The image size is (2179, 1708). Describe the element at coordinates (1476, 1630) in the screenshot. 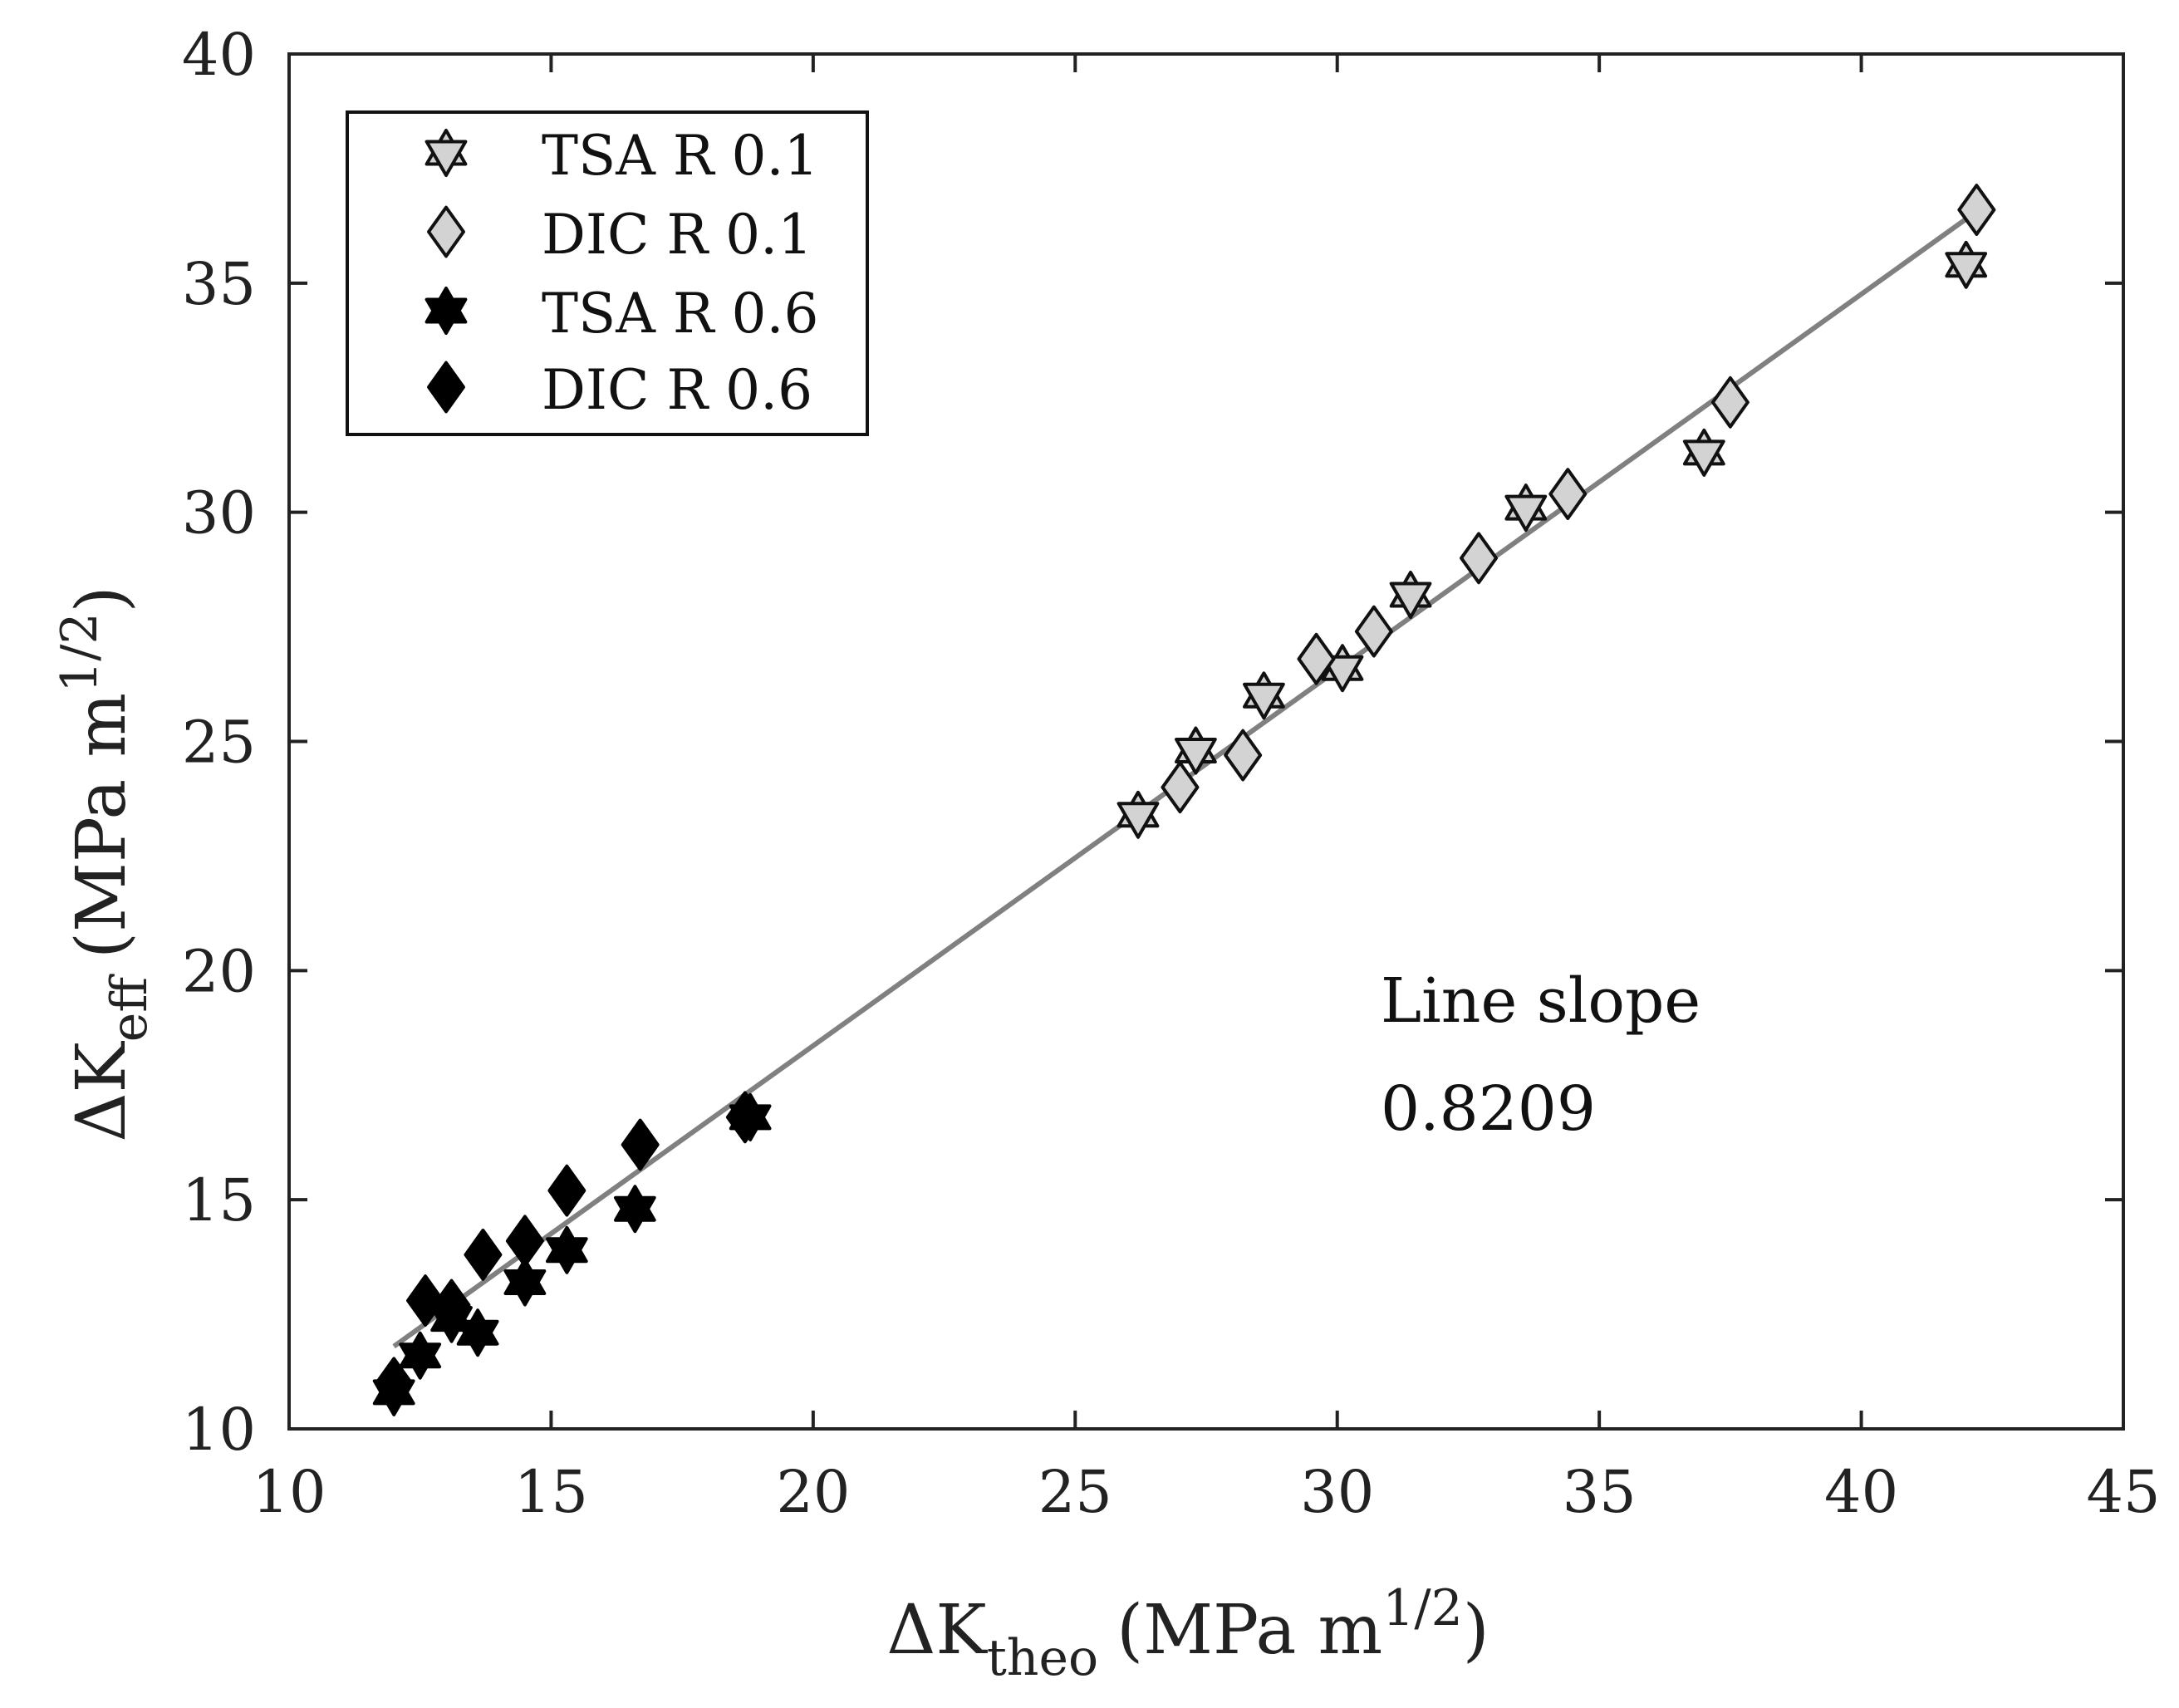

I see `x-axis-title-close: )` at that location.